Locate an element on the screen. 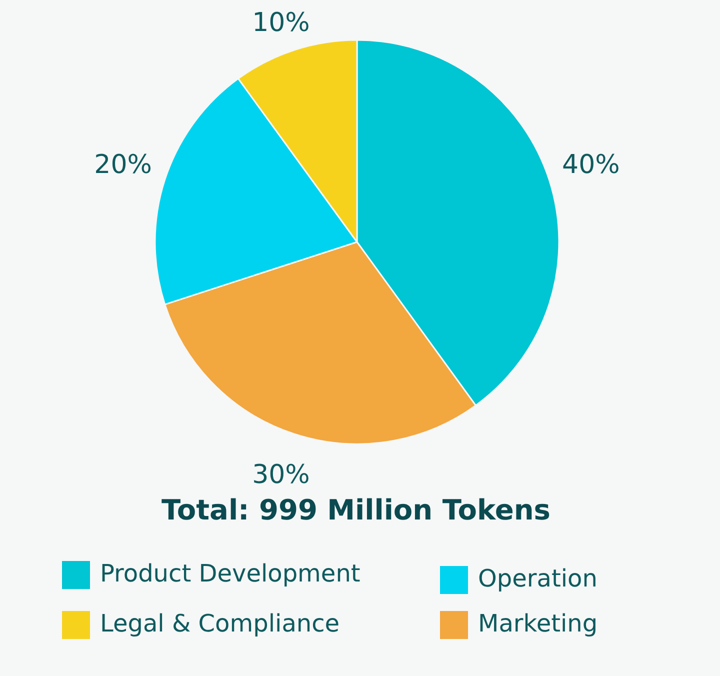 The width and height of the screenshot is (720, 676). data-label: 40% is located at coordinates (591, 165).